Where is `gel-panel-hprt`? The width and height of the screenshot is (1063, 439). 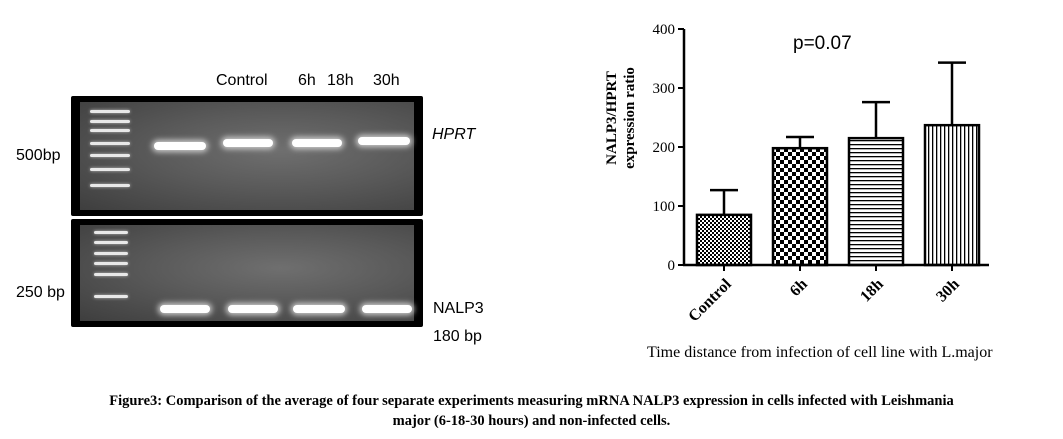
gel-panel-hprt is located at coordinates (247, 156).